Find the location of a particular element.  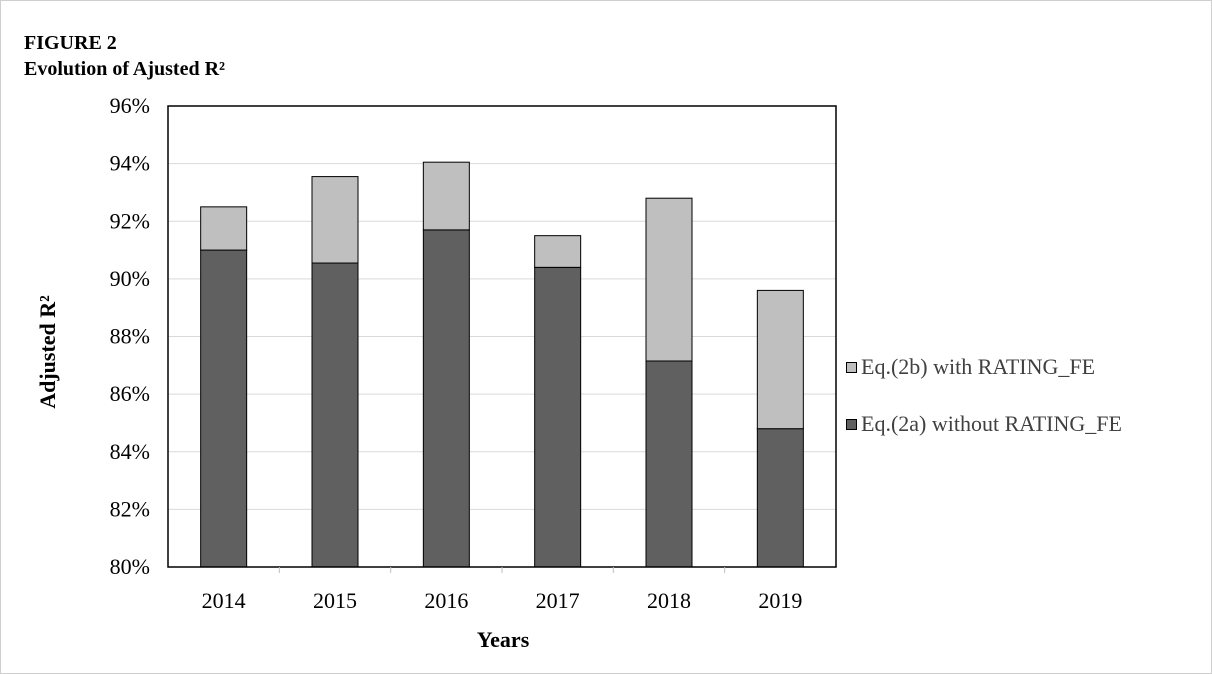

x-axis-title: Years is located at coordinates (503, 639).